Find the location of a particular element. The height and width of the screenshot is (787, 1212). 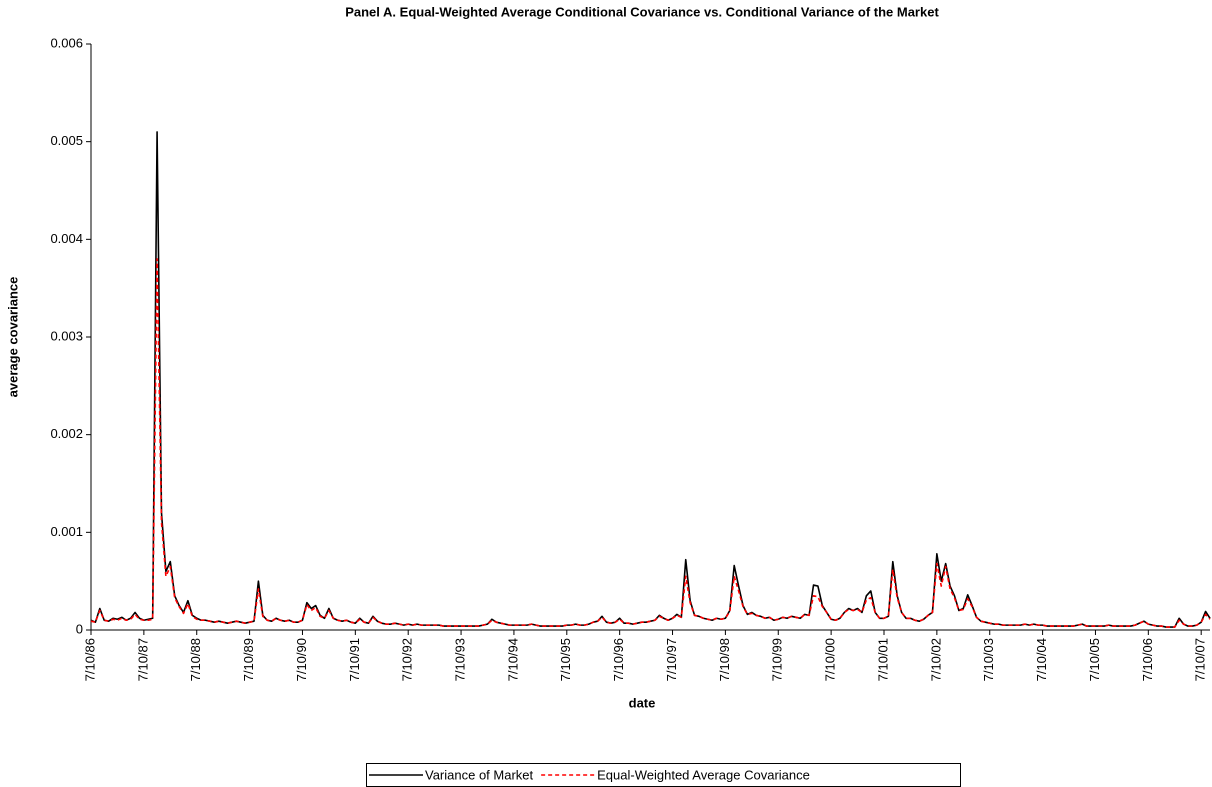

x-tick-label: 7/10/89 is located at coordinates (248, 659).